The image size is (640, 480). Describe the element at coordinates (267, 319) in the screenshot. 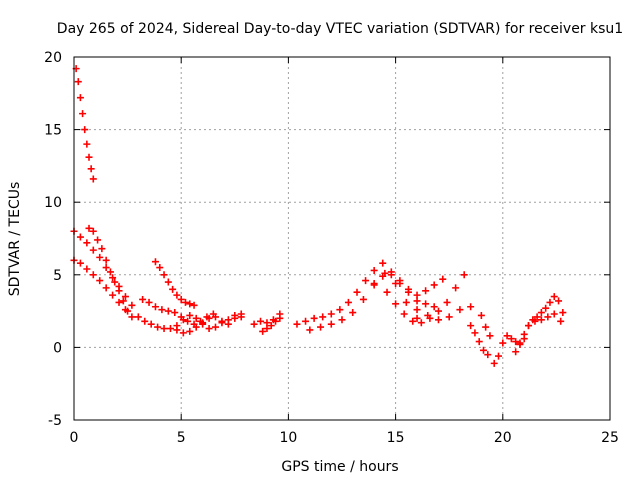

I see `series-track-i` at that location.